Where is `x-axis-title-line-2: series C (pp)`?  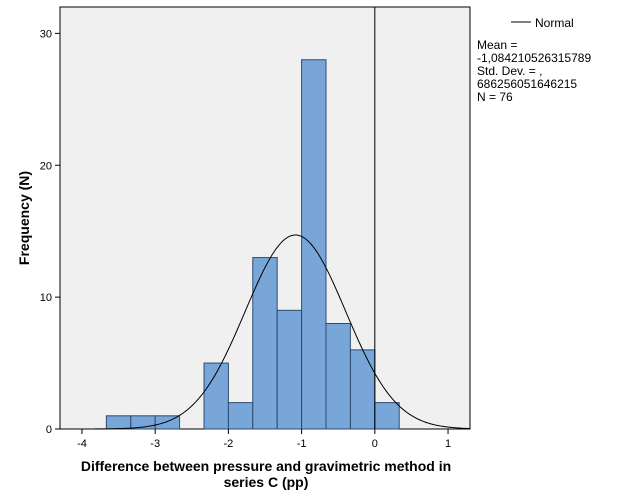
x-axis-title-line-2: series C (pp) is located at coordinates (266, 482).